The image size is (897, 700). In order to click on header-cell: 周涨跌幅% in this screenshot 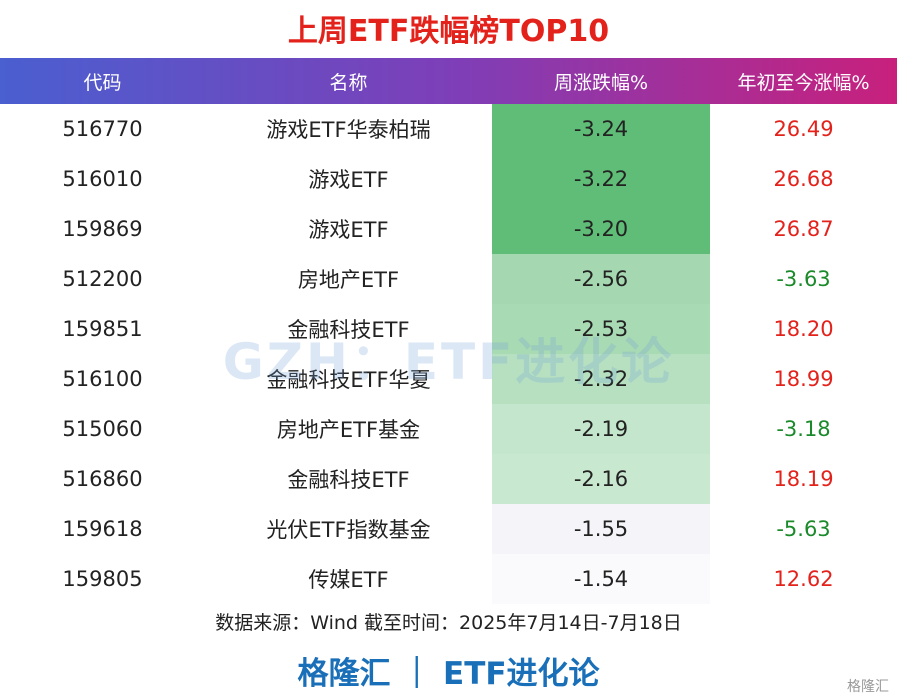, I will do `click(601, 82)`.